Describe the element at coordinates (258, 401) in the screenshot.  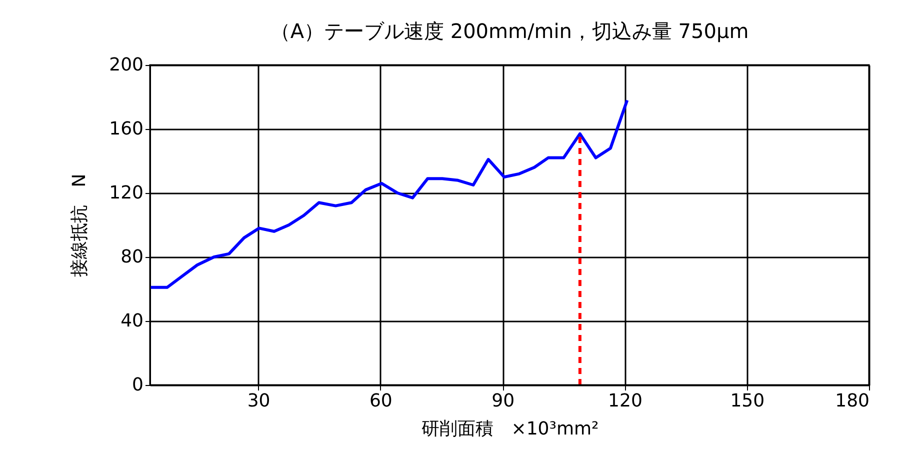
I see `x-tick-label: 30` at that location.